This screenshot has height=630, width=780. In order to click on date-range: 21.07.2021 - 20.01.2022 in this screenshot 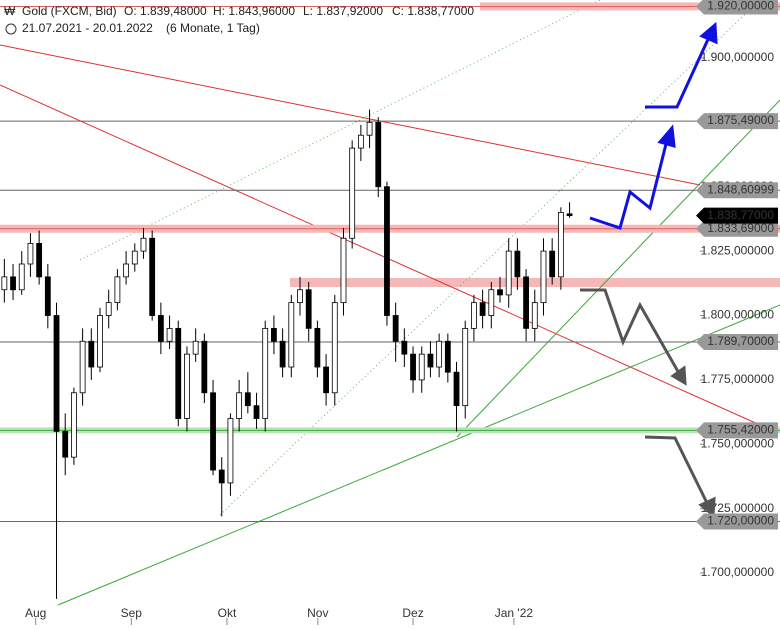, I will do `click(87, 28)`.